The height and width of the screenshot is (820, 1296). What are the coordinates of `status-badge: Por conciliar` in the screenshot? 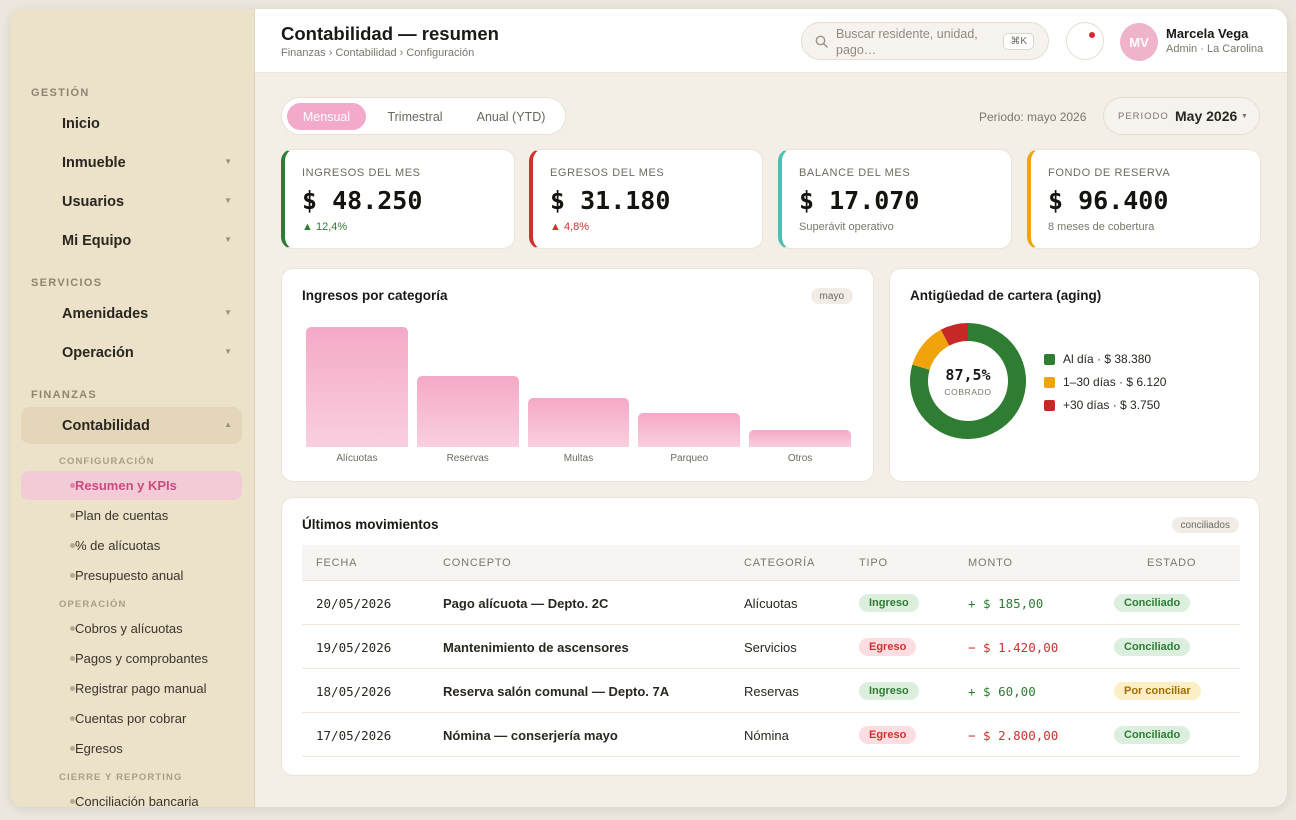 It's located at (1157, 691).